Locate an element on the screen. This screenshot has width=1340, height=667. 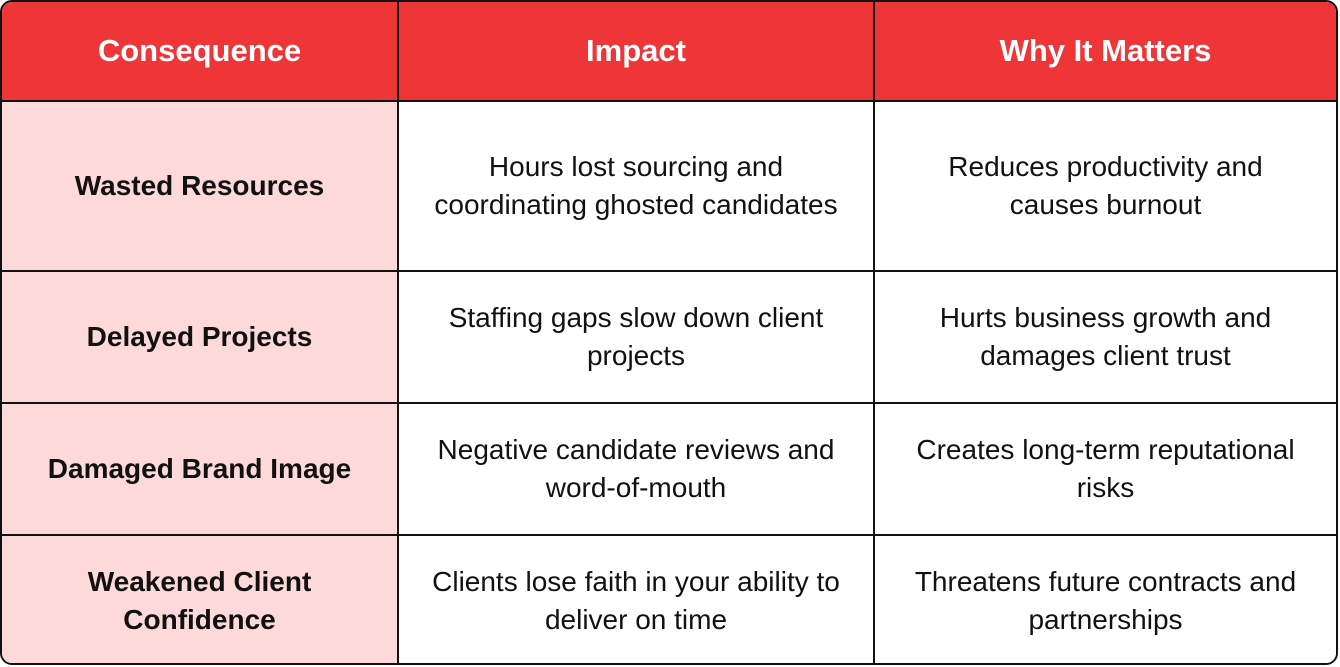
header-row: Consequence Impact Why It Matters is located at coordinates (669, 52).